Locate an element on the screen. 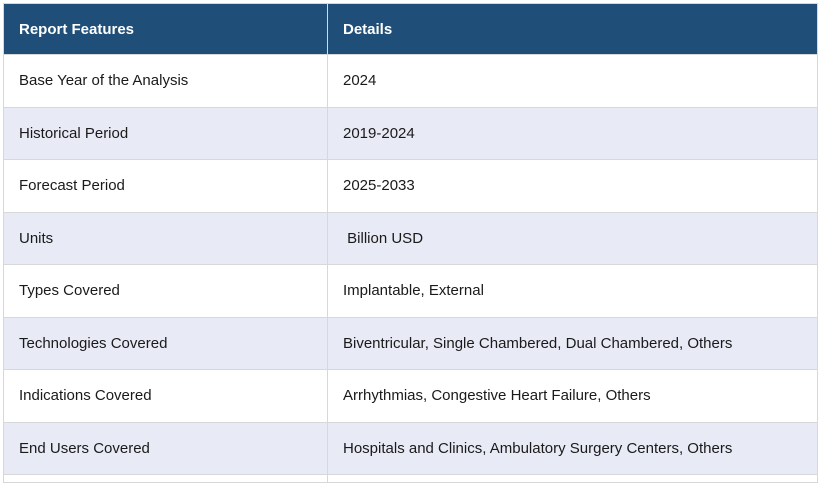 The height and width of the screenshot is (483, 820). detail-cell: 2025-2033 is located at coordinates (572, 186).